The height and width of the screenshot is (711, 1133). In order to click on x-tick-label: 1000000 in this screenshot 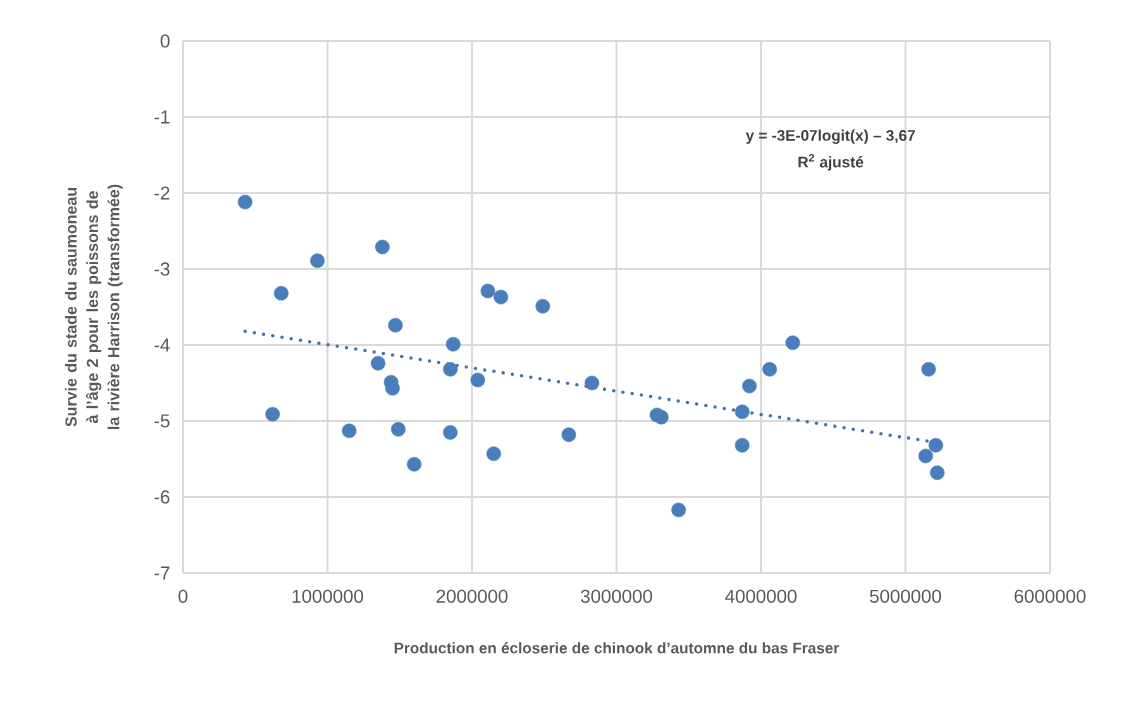, I will do `click(328, 596)`.